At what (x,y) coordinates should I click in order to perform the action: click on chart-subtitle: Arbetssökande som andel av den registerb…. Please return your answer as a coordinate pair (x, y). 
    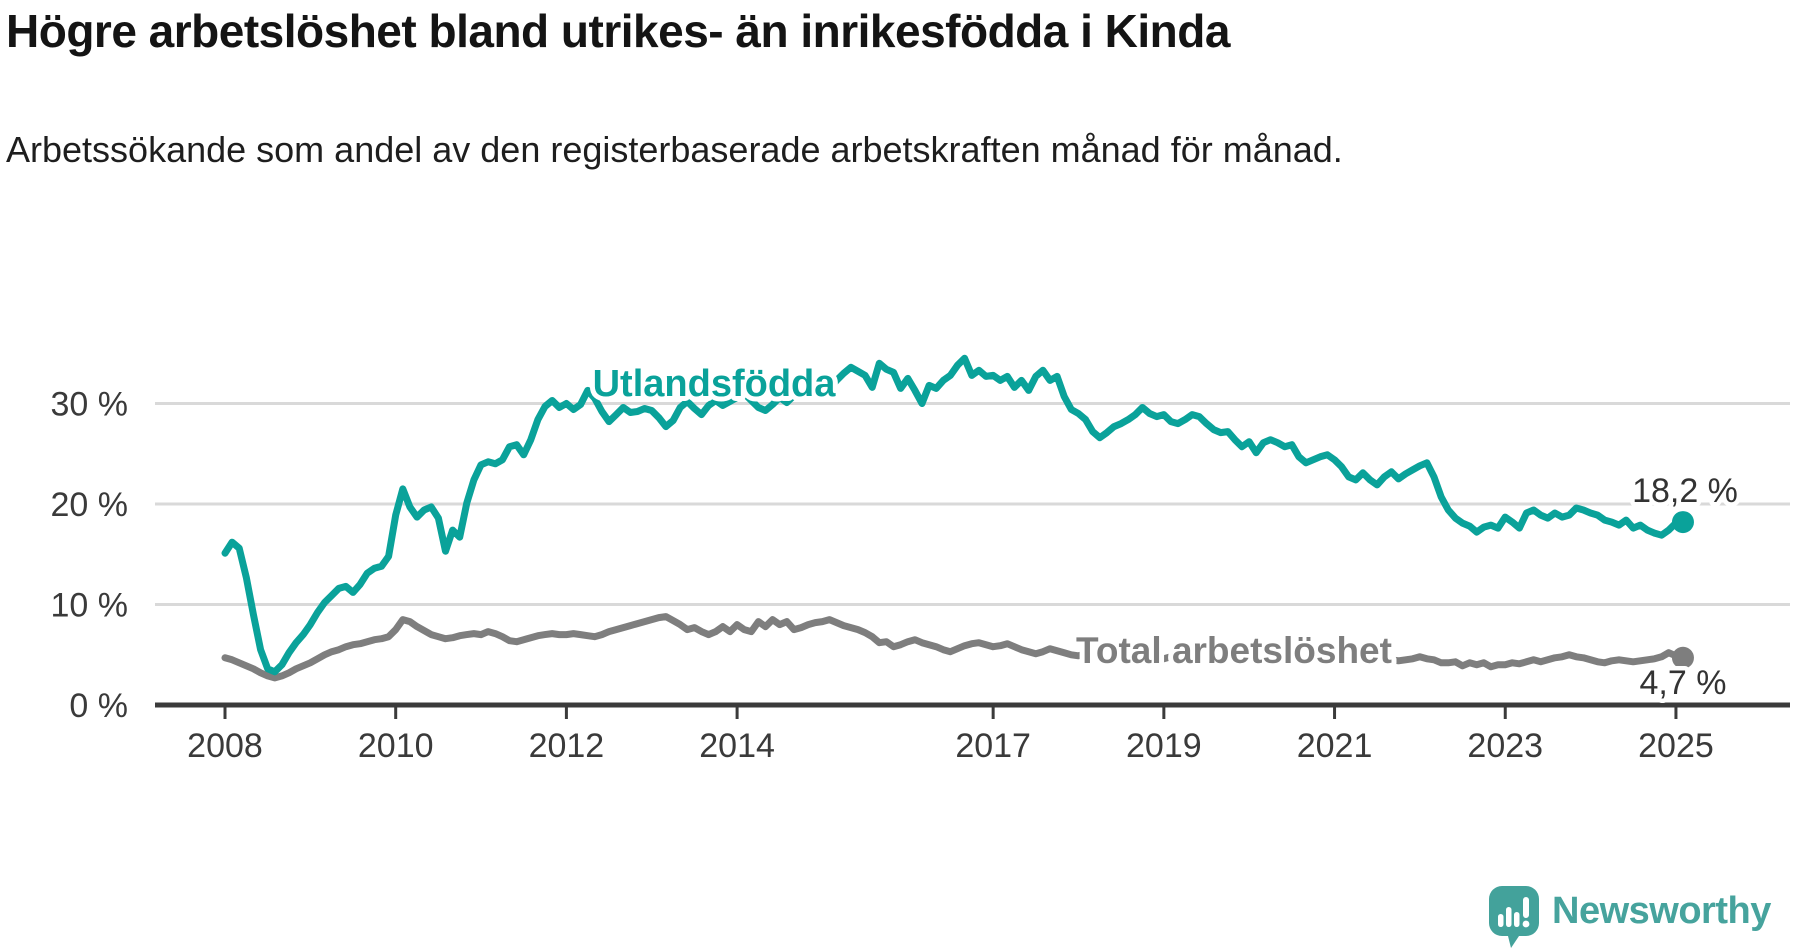
    Looking at the image, I should click on (674, 149).